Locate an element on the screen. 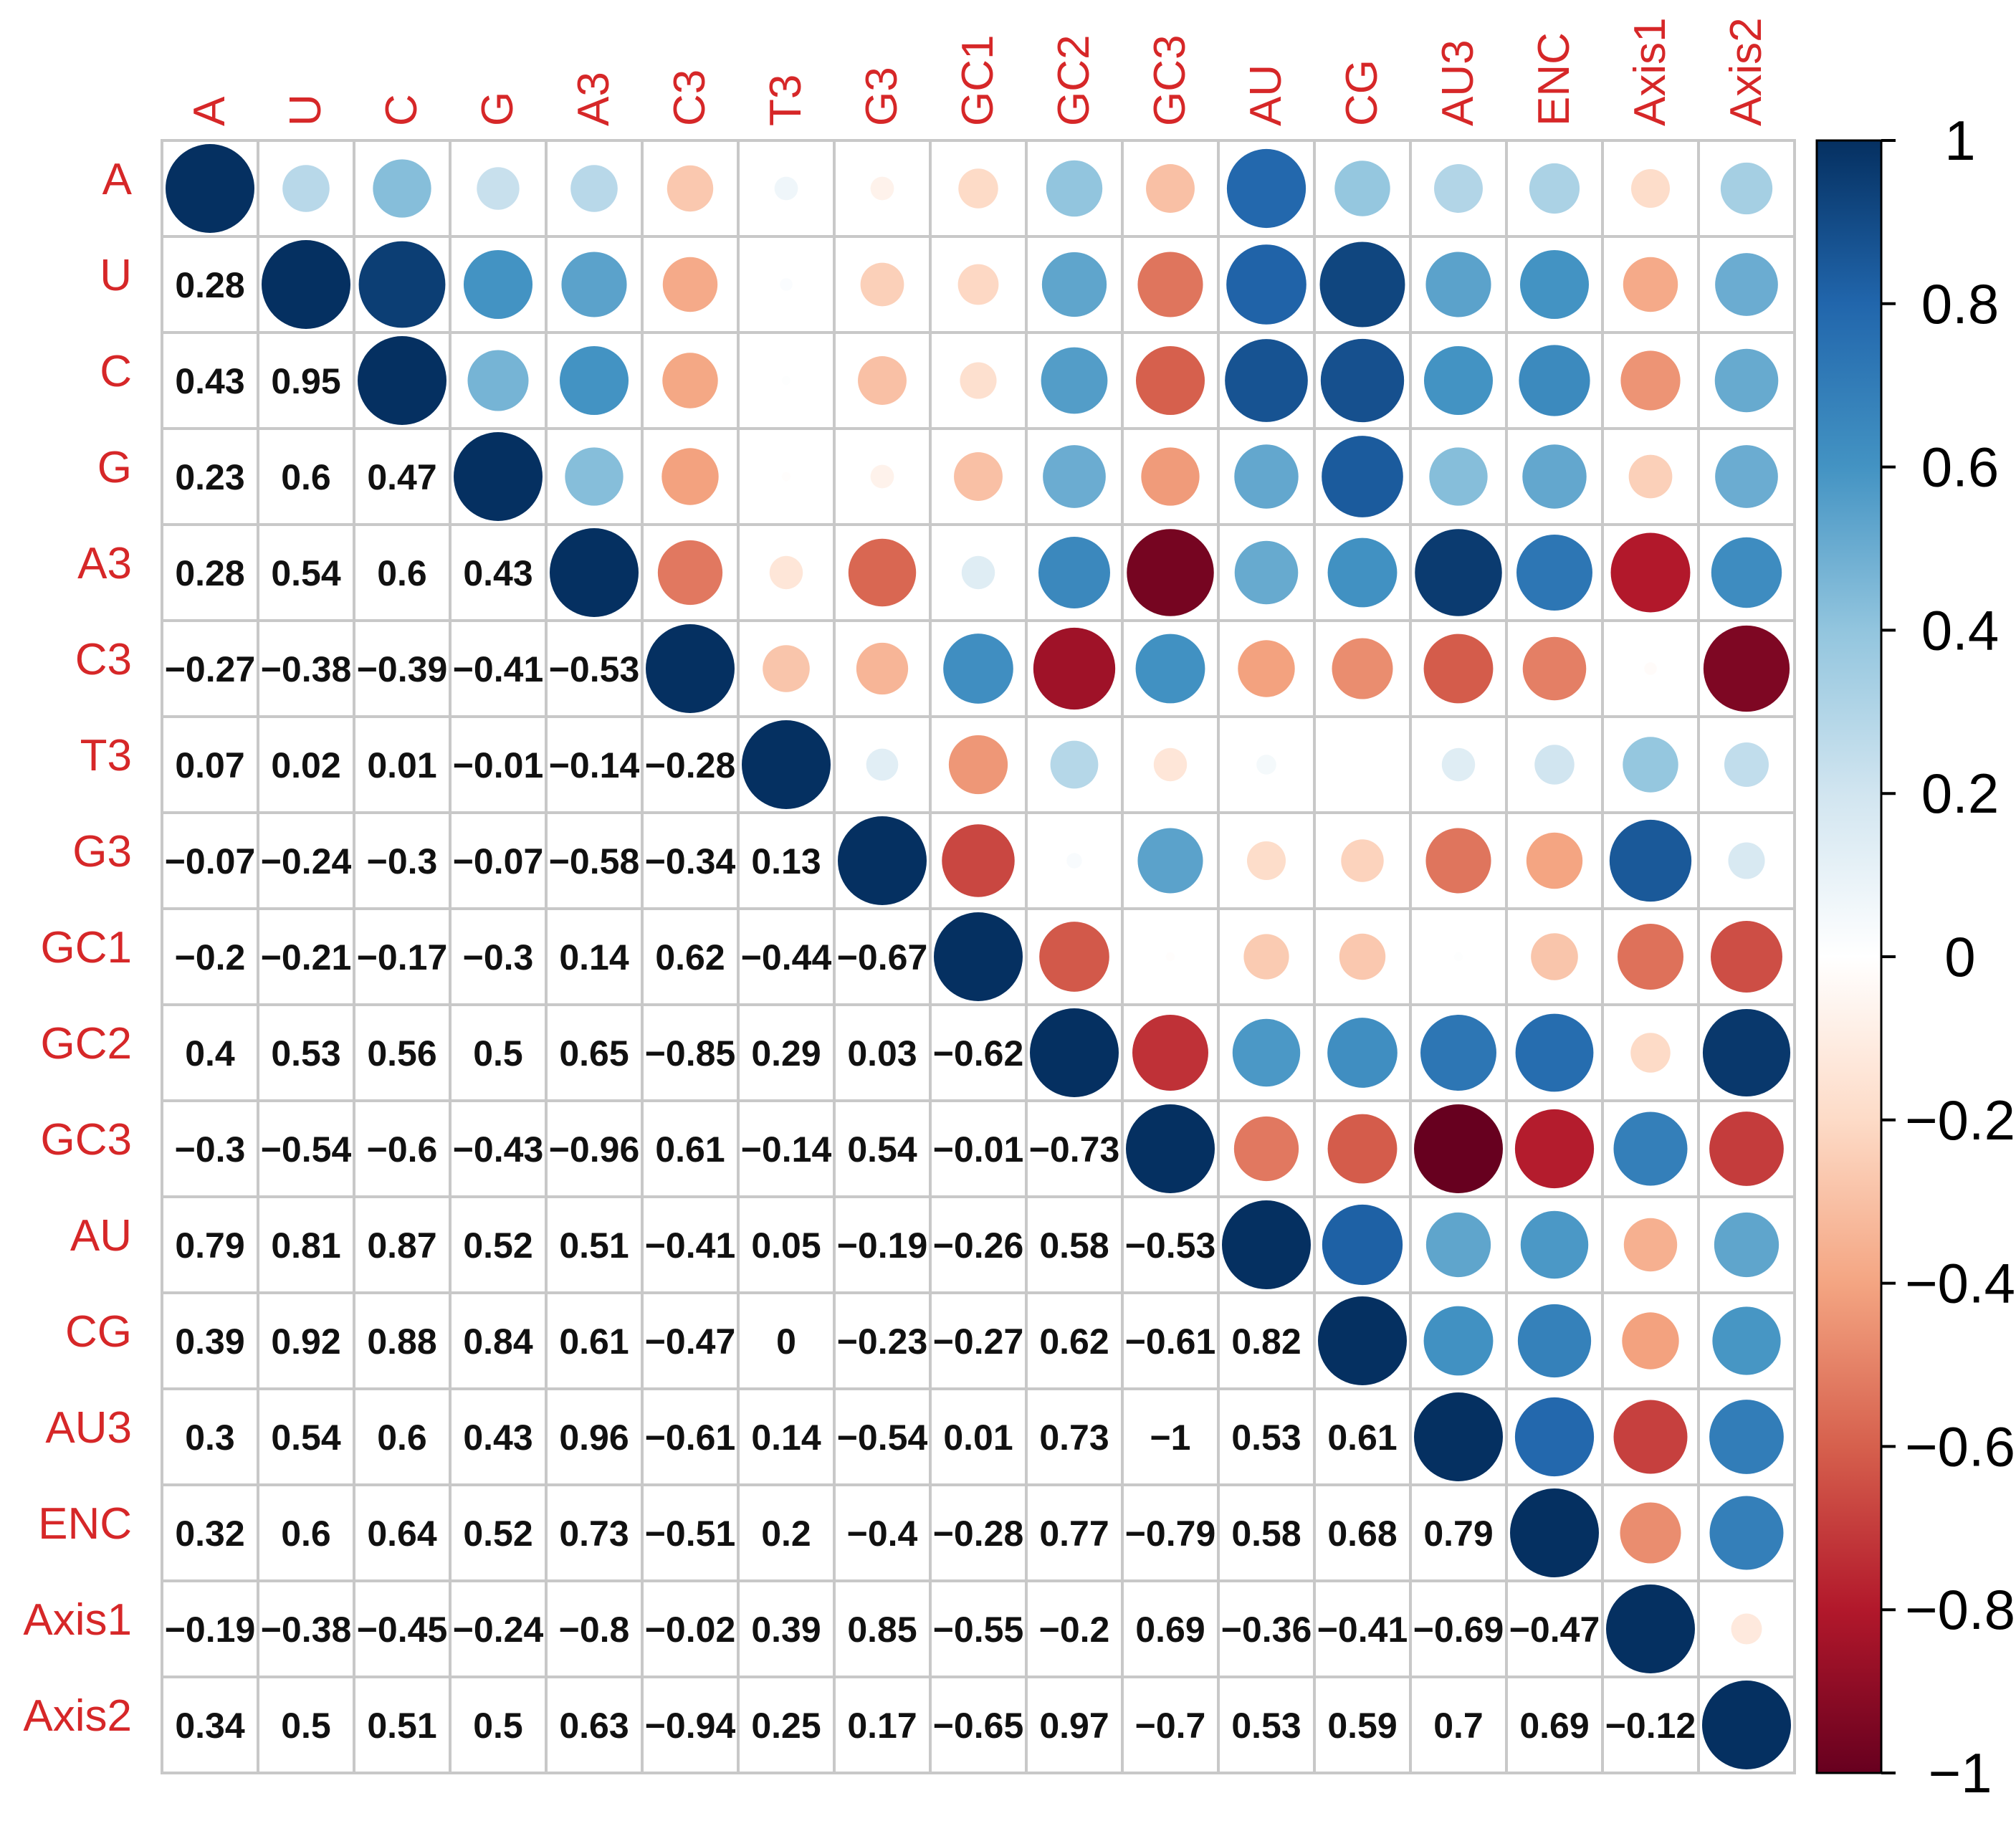 The image size is (2016, 1826). column-label-GC3: GC3 is located at coordinates (1170, 80).